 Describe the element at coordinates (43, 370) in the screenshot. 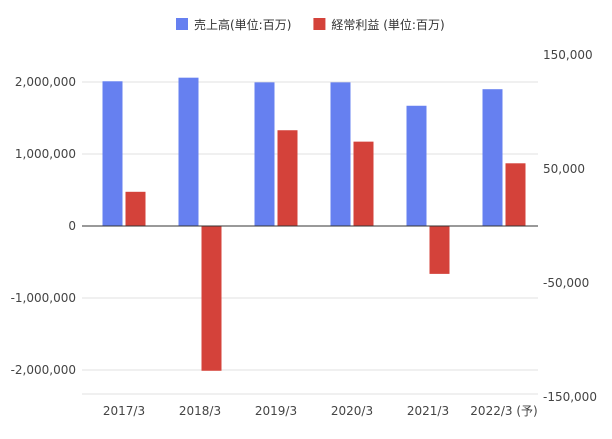

I see `left-tick-label: -2,000,000` at that location.